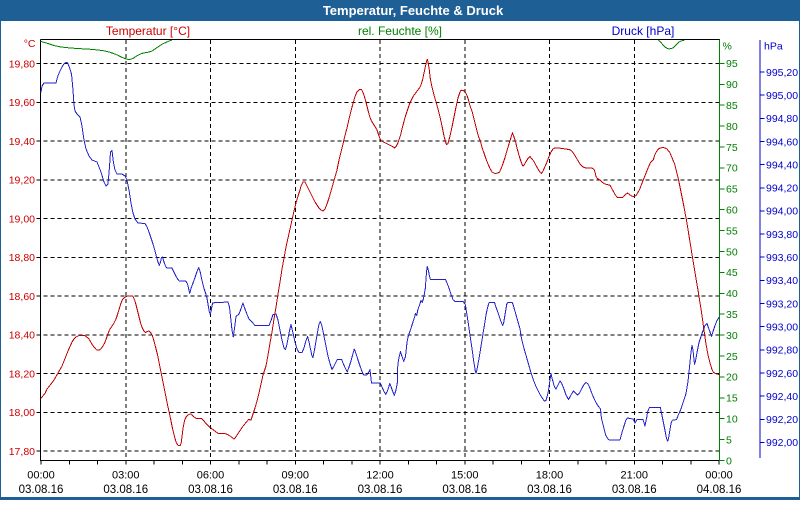 The height and width of the screenshot is (505, 800). What do you see at coordinates (465, 476) in the screenshot?
I see `svg-text: 15:00` at bounding box center [465, 476].